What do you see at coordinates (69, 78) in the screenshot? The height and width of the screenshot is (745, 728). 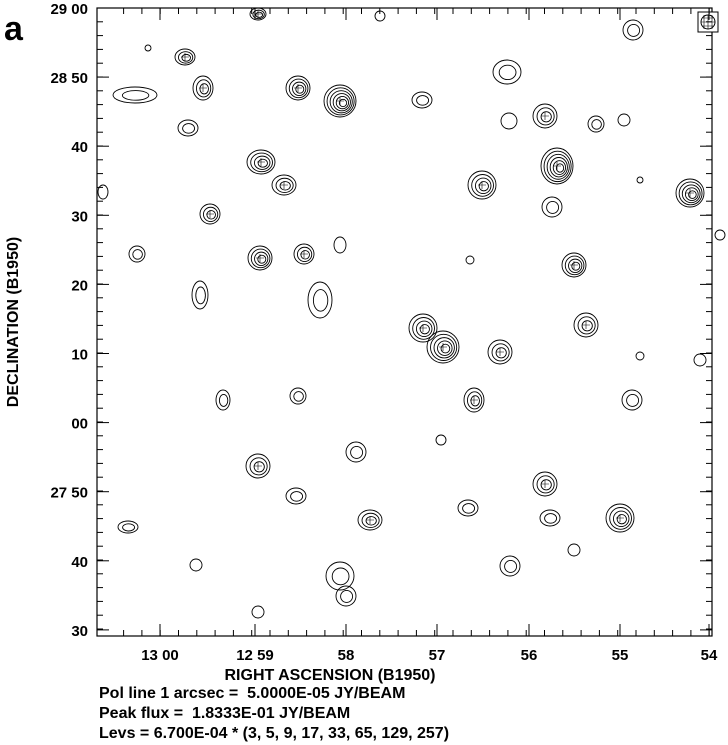 I see `y-tick-label: 28 50` at bounding box center [69, 78].